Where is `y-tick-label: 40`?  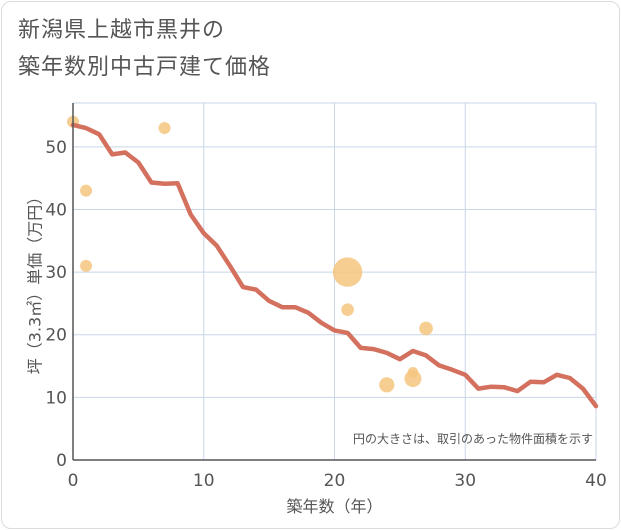 y-tick-label: 40 is located at coordinates (56, 210).